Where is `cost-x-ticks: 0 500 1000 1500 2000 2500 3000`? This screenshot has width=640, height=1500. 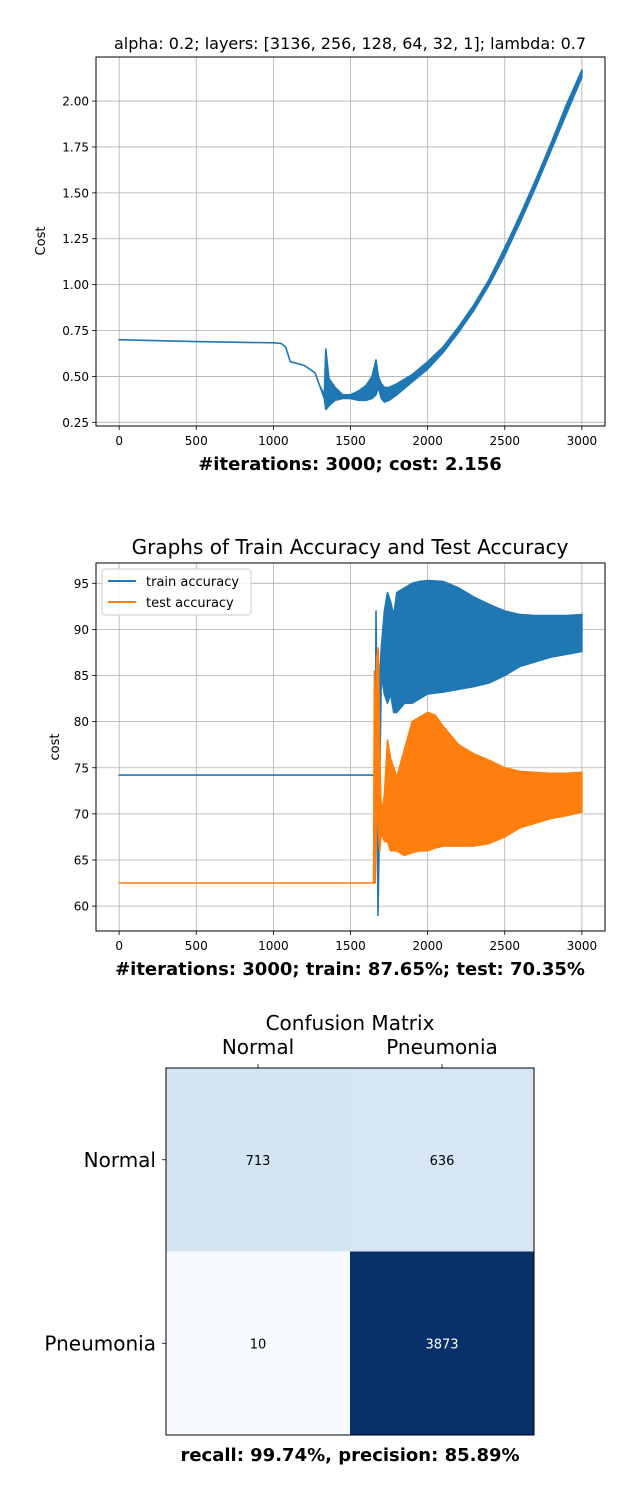
cost-x-ticks: 0 500 1000 1500 2000 2500 3000 is located at coordinates (356, 437).